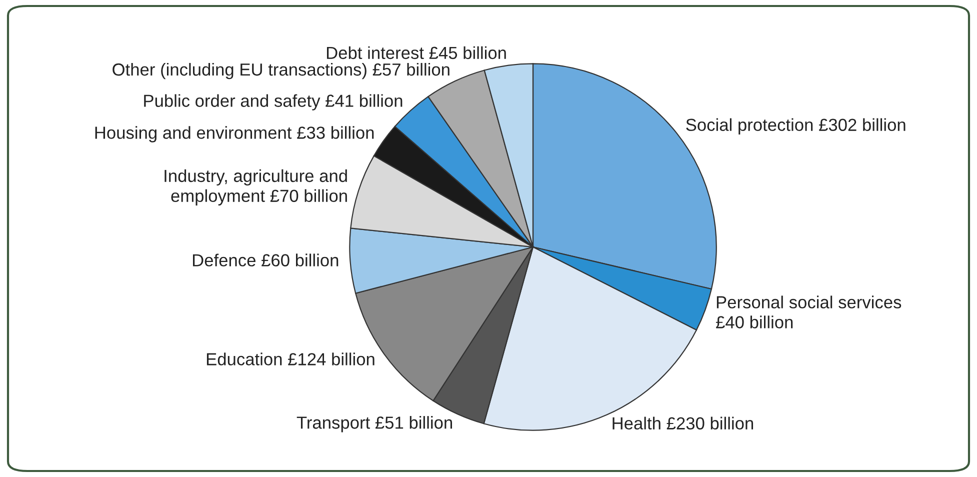  What do you see at coordinates (255, 187) in the screenshot?
I see `slice-label: Industry, agriculture and employment £70 billion` at bounding box center [255, 187].